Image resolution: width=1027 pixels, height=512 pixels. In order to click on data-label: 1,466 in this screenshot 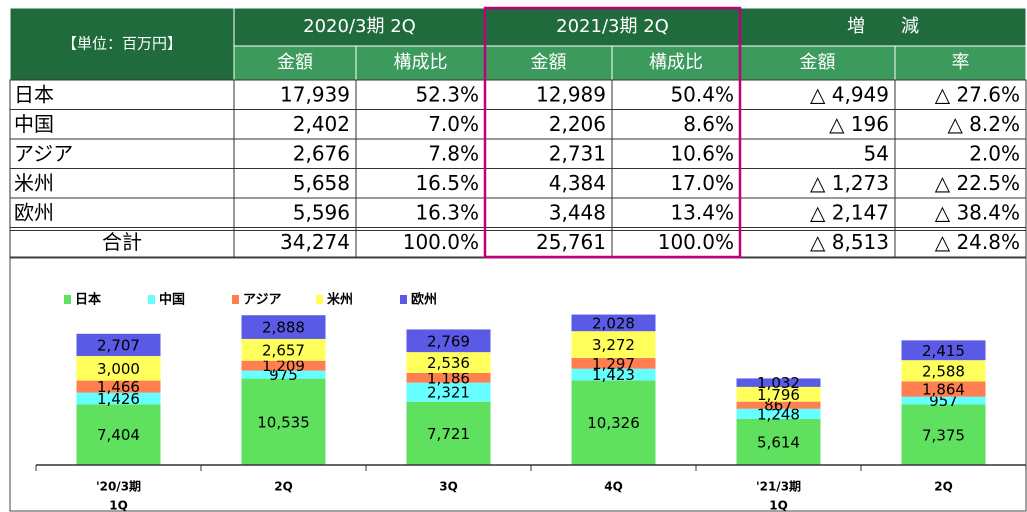, I will do `click(118, 387)`.